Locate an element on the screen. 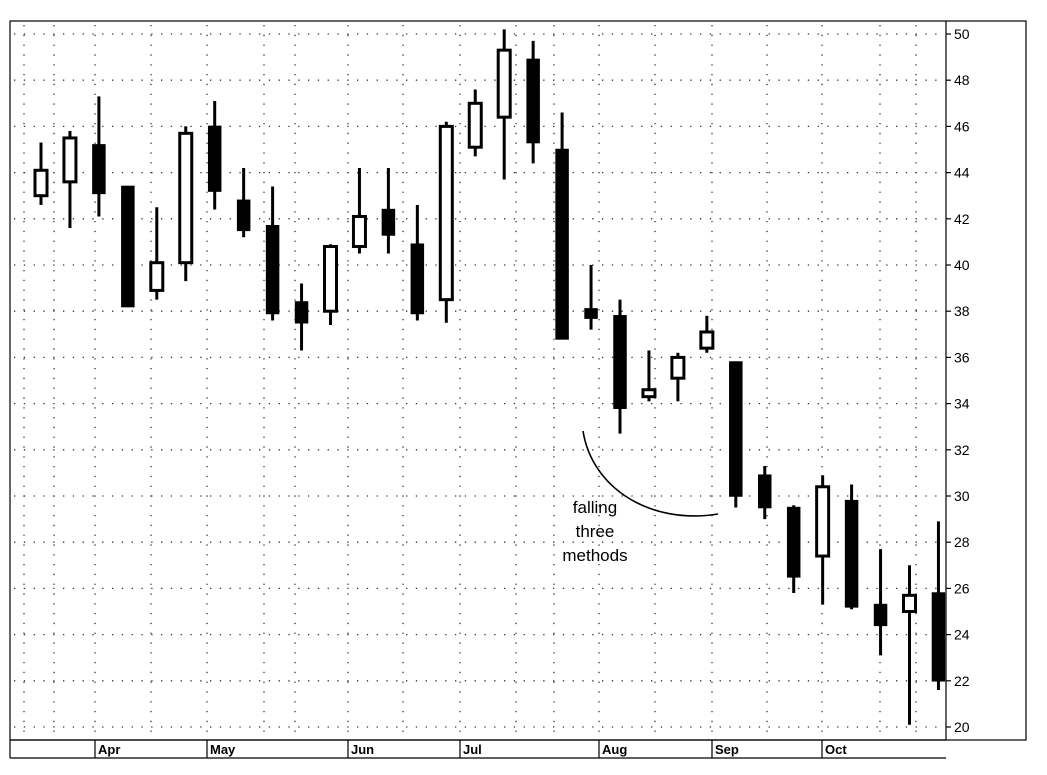  y-tick-label-1: 22 is located at coordinates (962, 681).